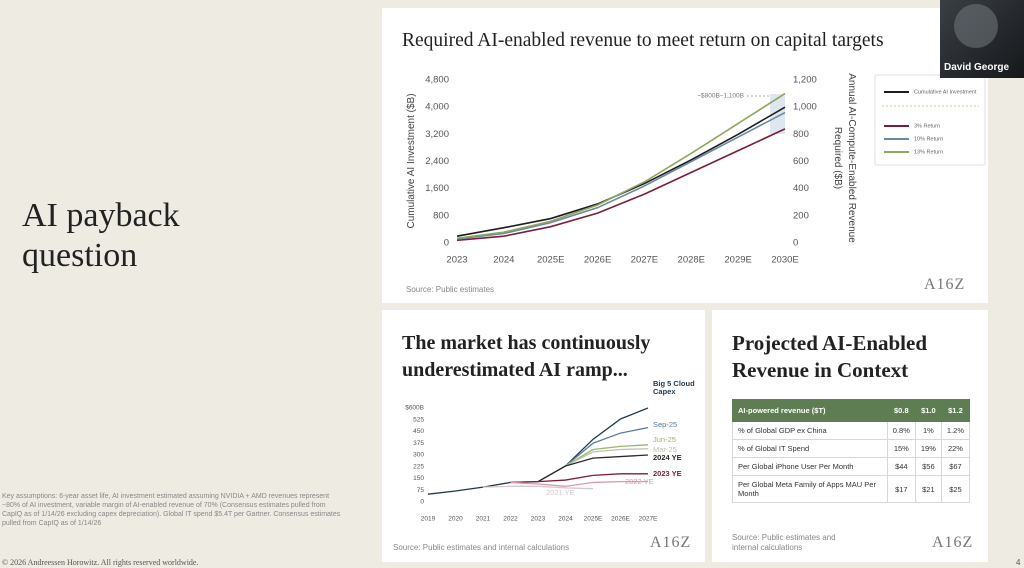  Describe the element at coordinates (805, 80) in the screenshot. I see `y2-tick-label: 1,200` at that location.